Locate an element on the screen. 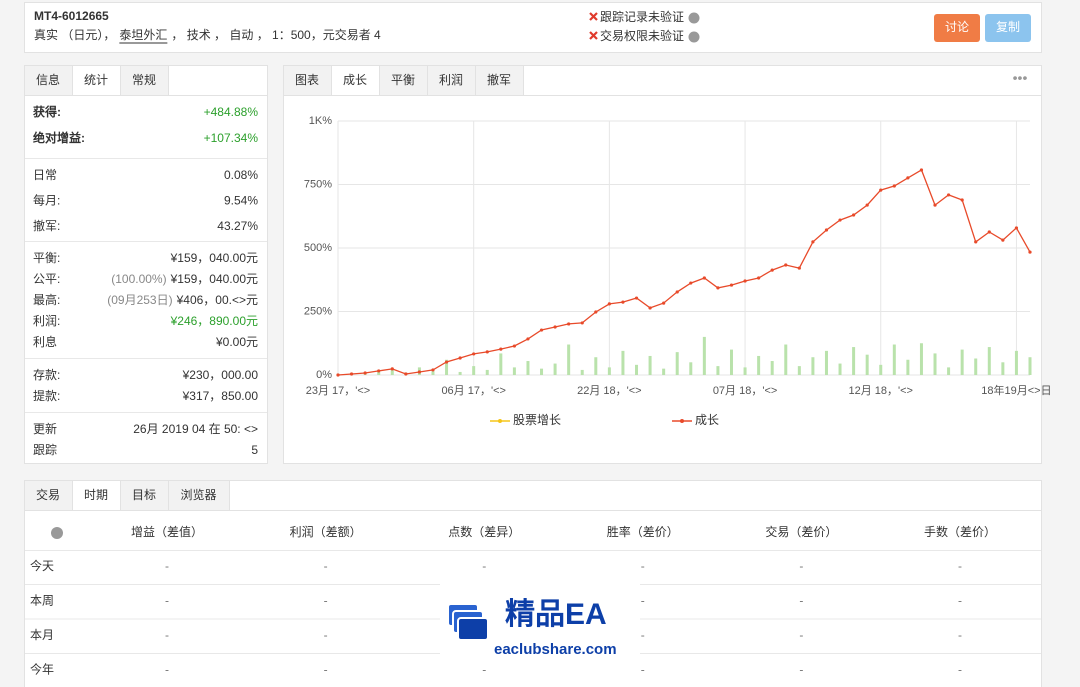  copy-button is located at coordinates (1008, 28).